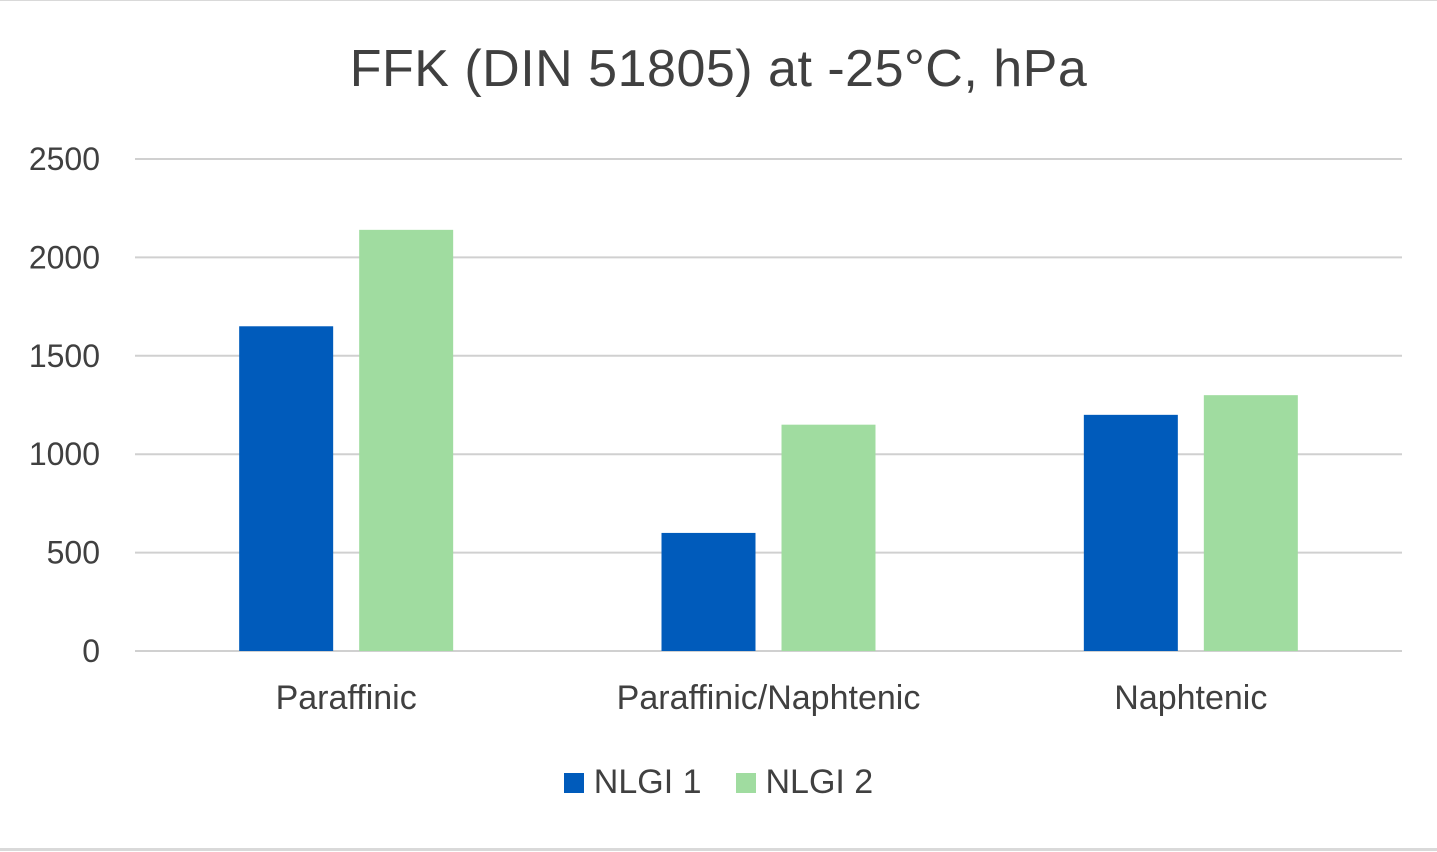 The height and width of the screenshot is (852, 1437). Describe the element at coordinates (647, 782) in the screenshot. I see `legend-label-nlgi-1: NLGI 1` at that location.